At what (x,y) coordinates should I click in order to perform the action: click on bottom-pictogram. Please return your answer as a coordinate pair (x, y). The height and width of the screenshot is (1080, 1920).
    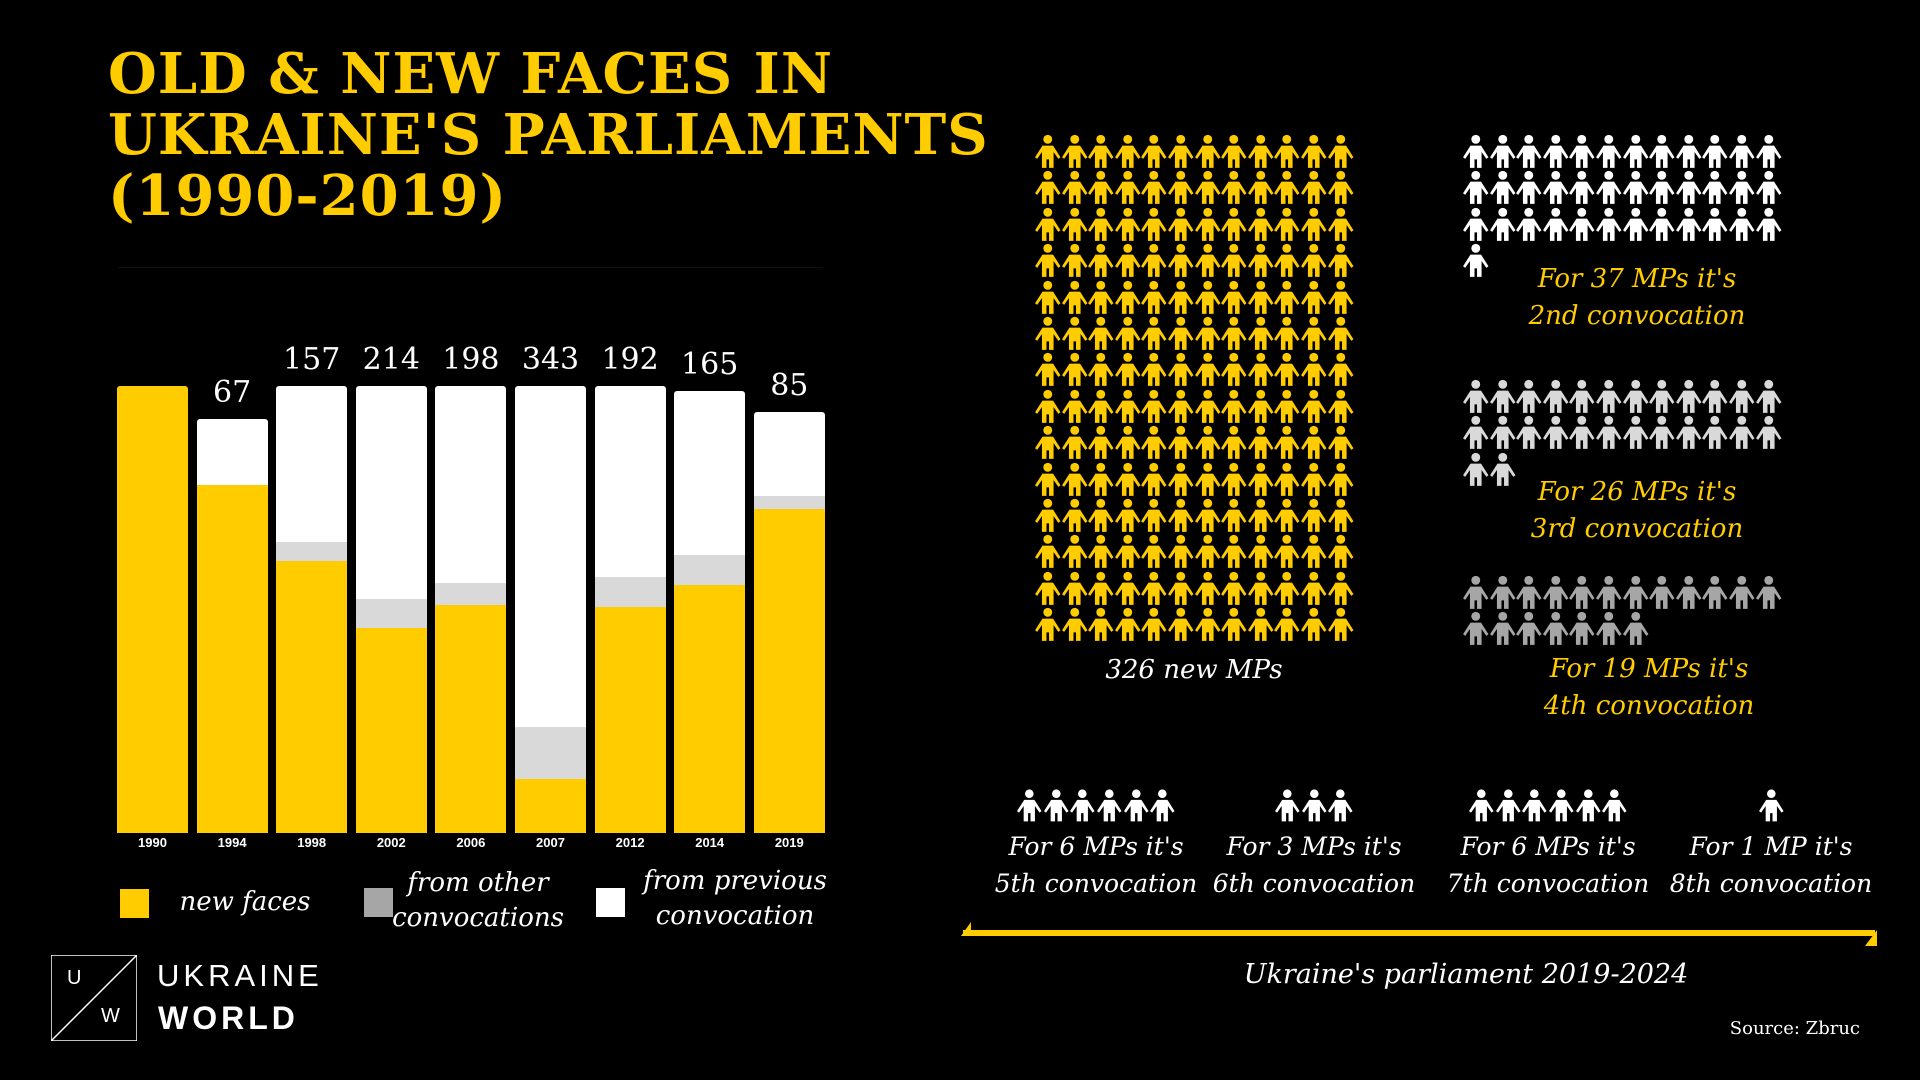
    Looking at the image, I should click on (1771, 806).